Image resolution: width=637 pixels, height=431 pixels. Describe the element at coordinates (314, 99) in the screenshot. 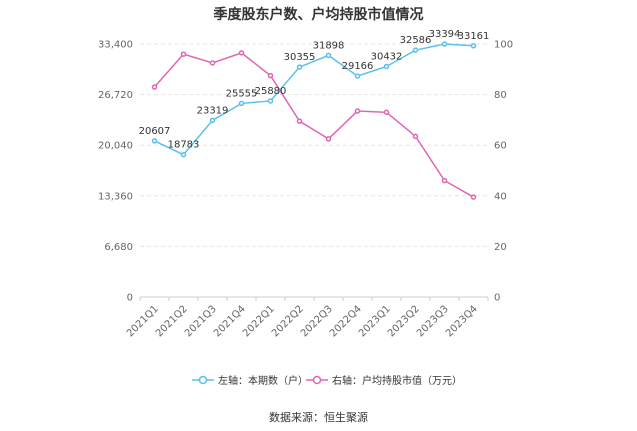

I see `series-line-left` at that location.